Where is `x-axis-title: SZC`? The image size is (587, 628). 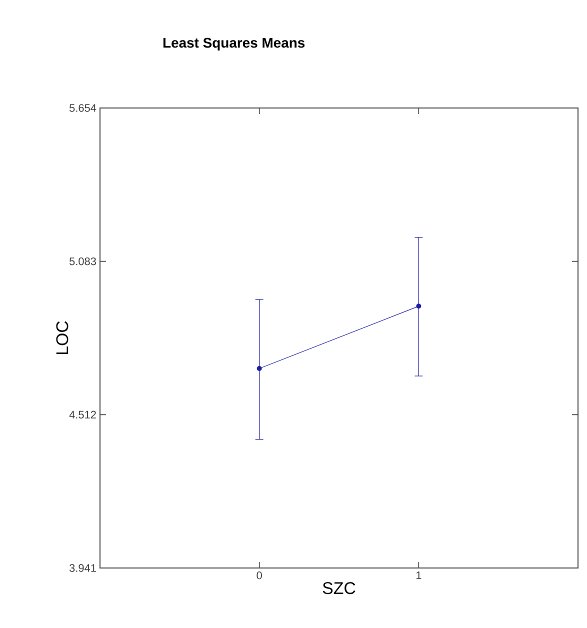
x-axis-title: SZC is located at coordinates (339, 588).